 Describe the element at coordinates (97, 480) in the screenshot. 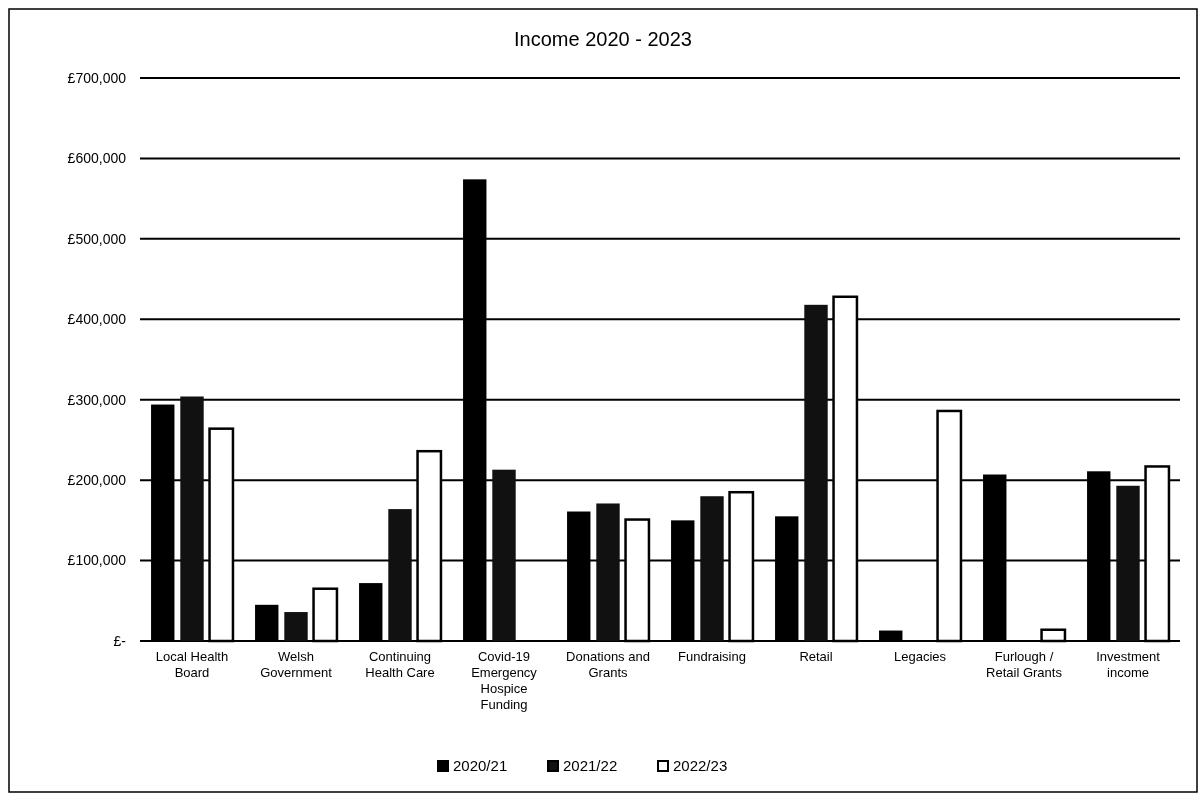

I see `y-tick-label: £200,000` at that location.